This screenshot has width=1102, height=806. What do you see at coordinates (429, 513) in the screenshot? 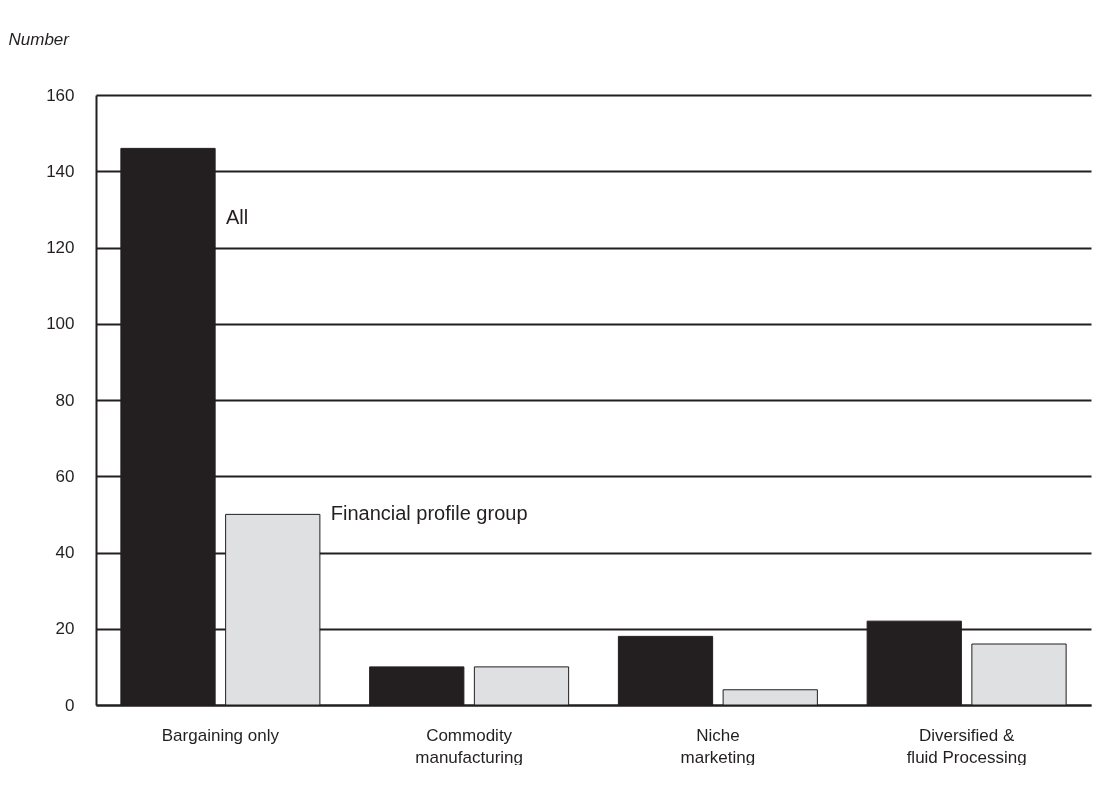
I see `series-label: Financial profile group` at bounding box center [429, 513].